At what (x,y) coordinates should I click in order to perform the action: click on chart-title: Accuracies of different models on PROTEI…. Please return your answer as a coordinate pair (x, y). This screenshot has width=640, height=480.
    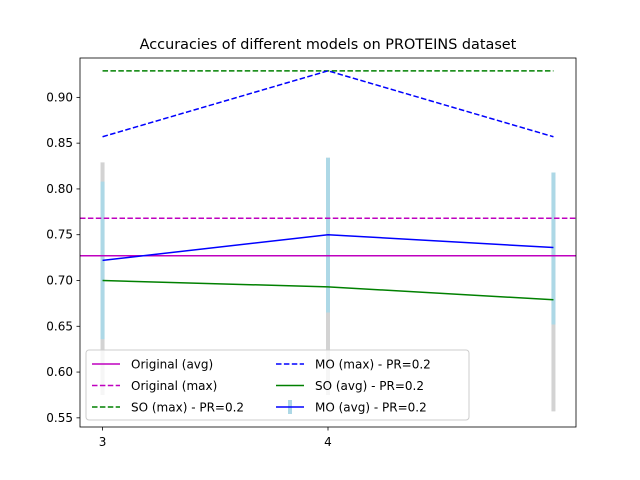
    Looking at the image, I should click on (328, 45).